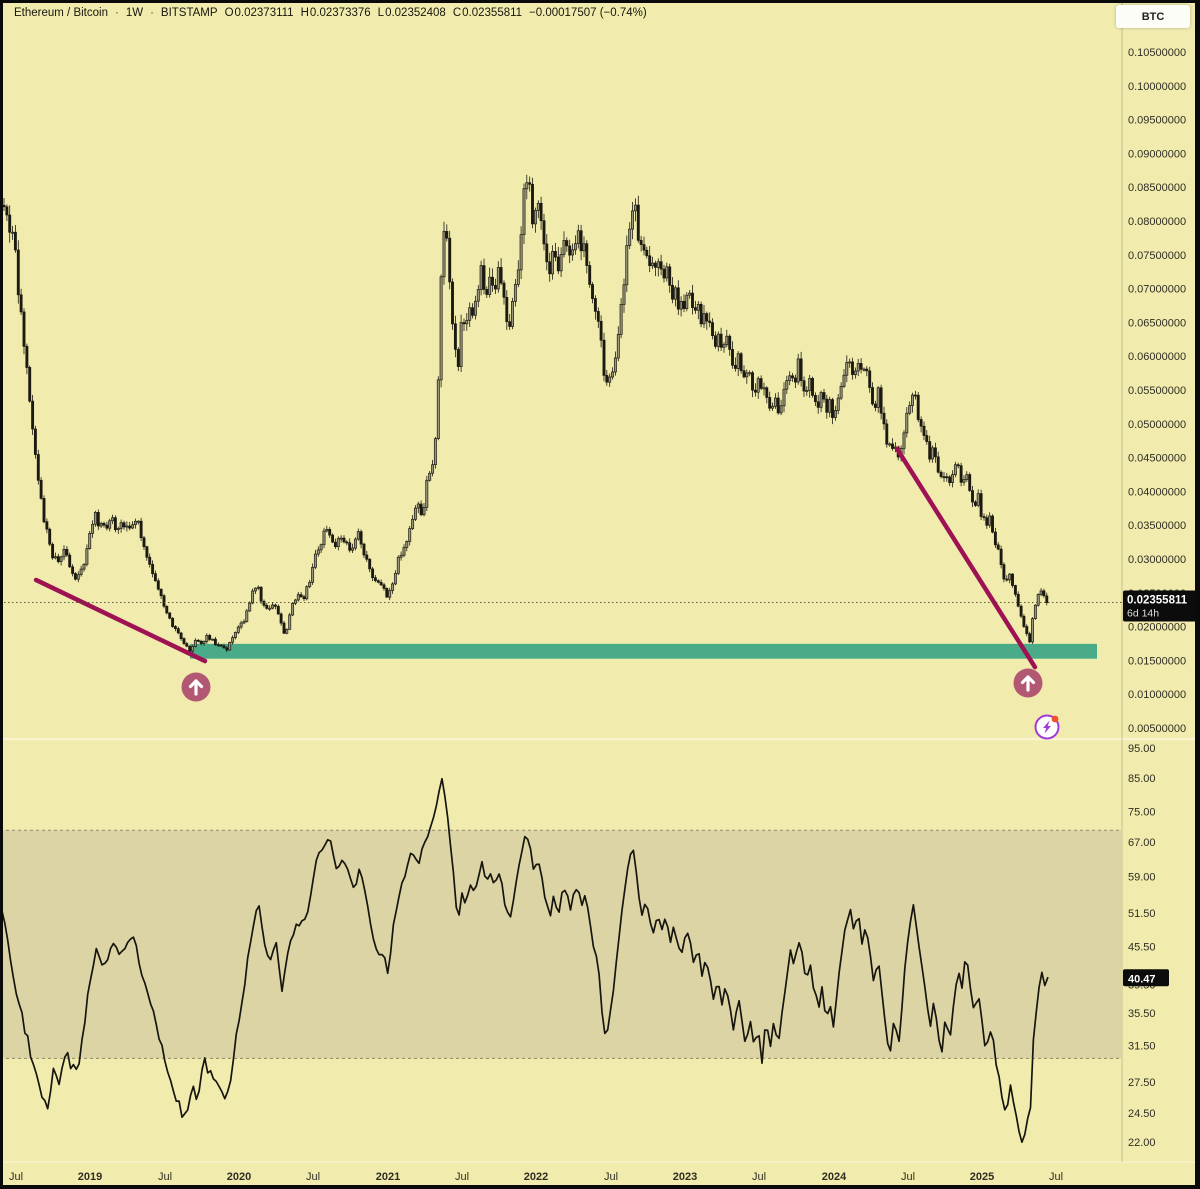  What do you see at coordinates (61, 13) in the screenshot?
I see `symbol-title: Ethereum / Bitcoin` at bounding box center [61, 13].